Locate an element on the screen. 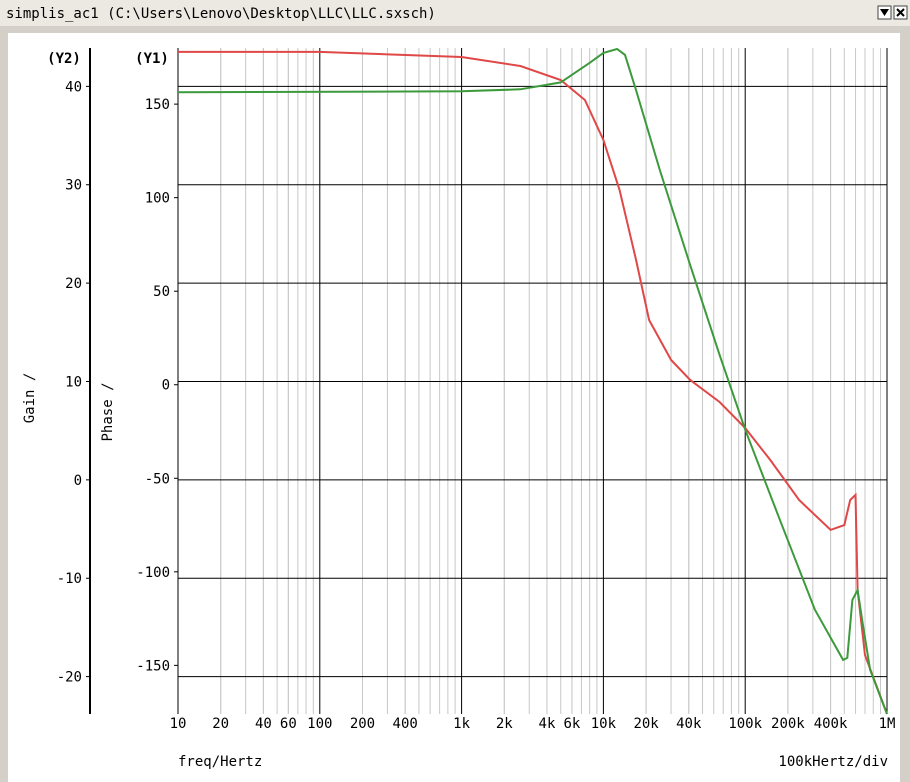  y2-tick-label: 30 is located at coordinates (73, 186).